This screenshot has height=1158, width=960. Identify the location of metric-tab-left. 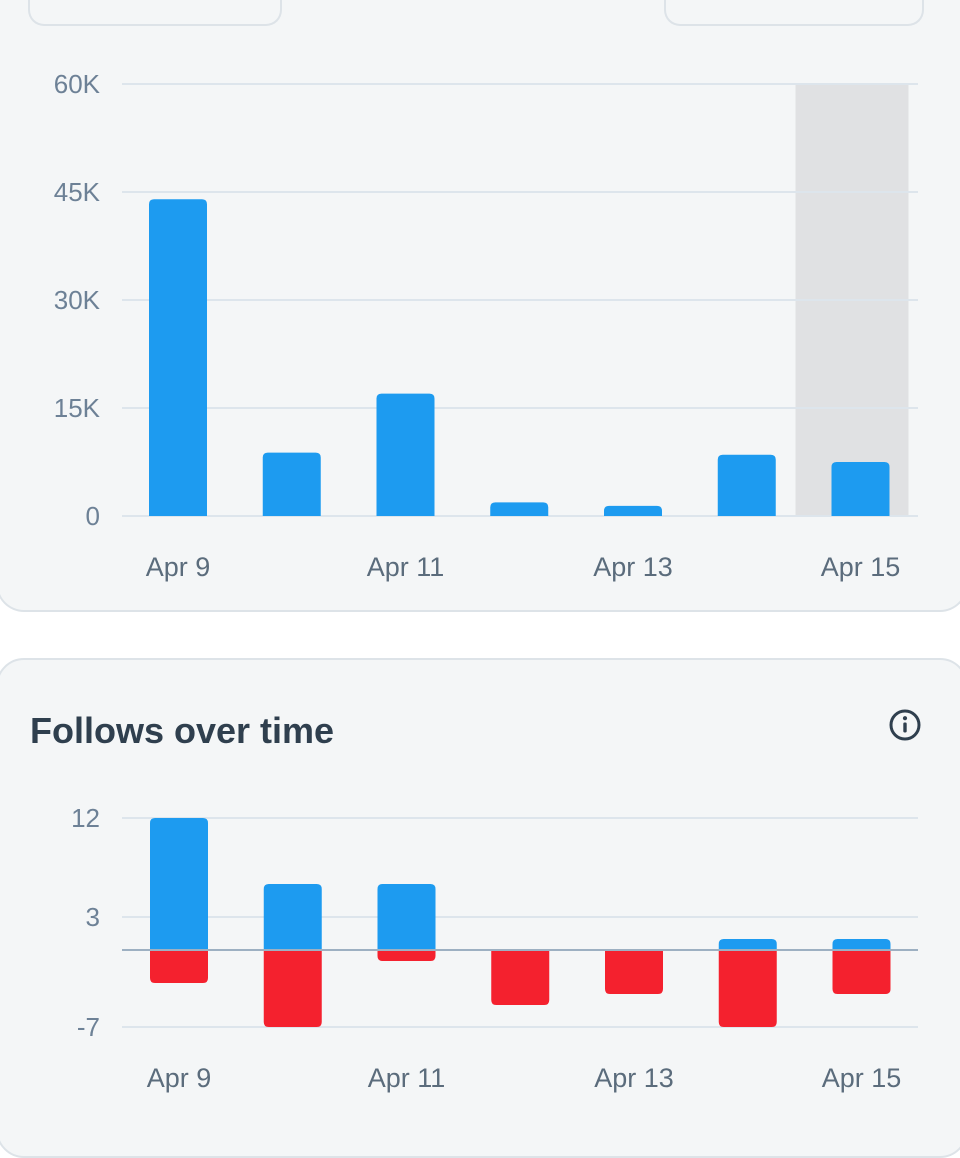
(155, 13).